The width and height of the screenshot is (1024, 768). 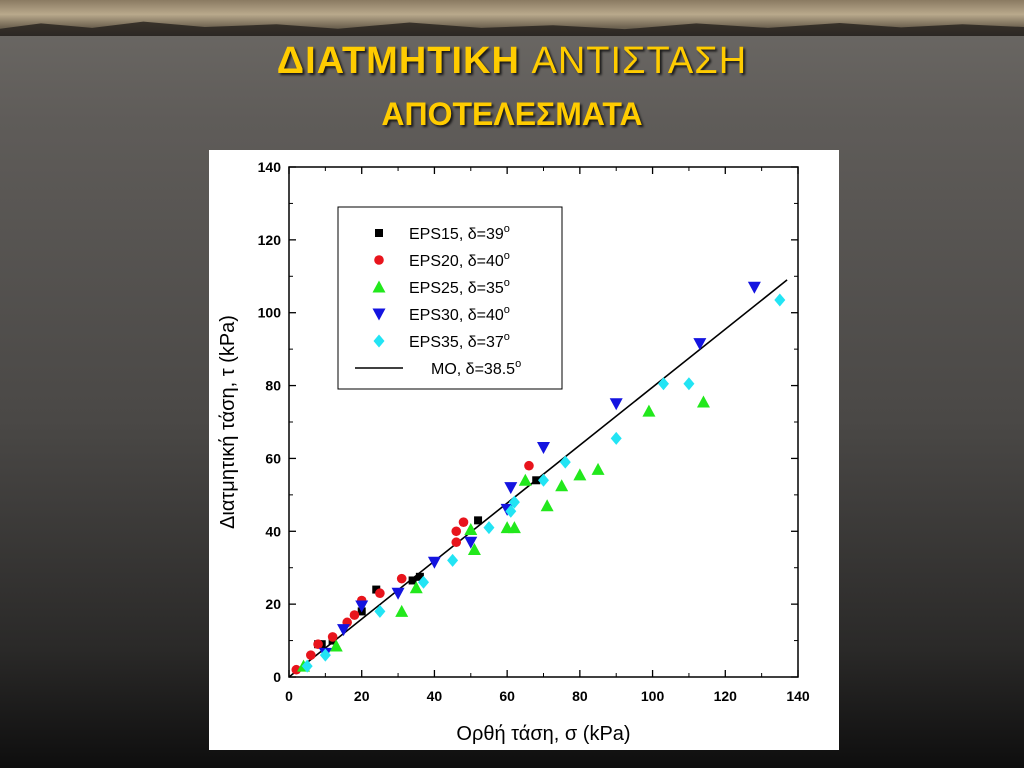 I want to click on slide-title: ΔΙΑΤΜΗΤΙΚΗ ΑΝΤΙΣΤΑΣΗ, so click(x=512, y=61).